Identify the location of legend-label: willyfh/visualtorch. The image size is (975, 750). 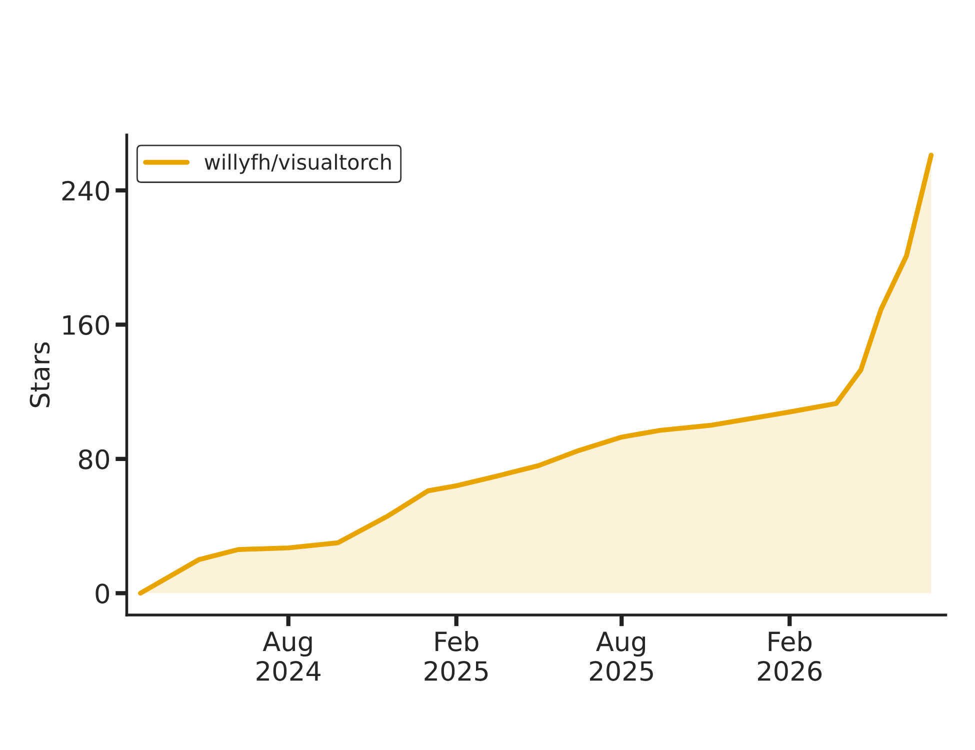
(297, 164).